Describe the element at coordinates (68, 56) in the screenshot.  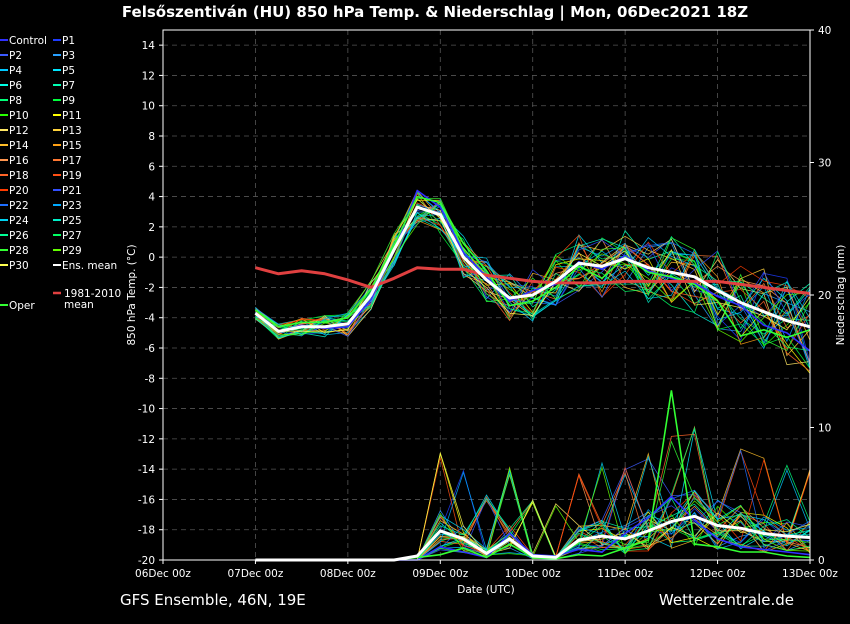
I see `legend-label: P3` at that location.